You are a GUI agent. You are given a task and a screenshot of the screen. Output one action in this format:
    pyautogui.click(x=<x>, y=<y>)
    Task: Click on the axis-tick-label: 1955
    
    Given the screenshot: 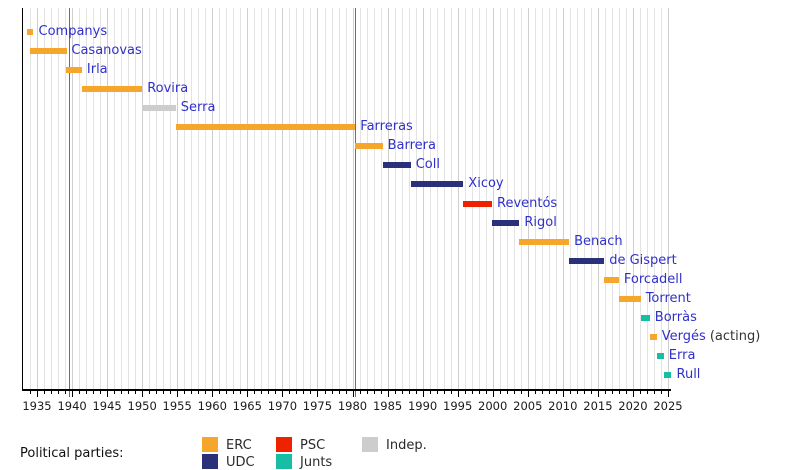 What is the action you would take?
    pyautogui.click(x=177, y=406)
    